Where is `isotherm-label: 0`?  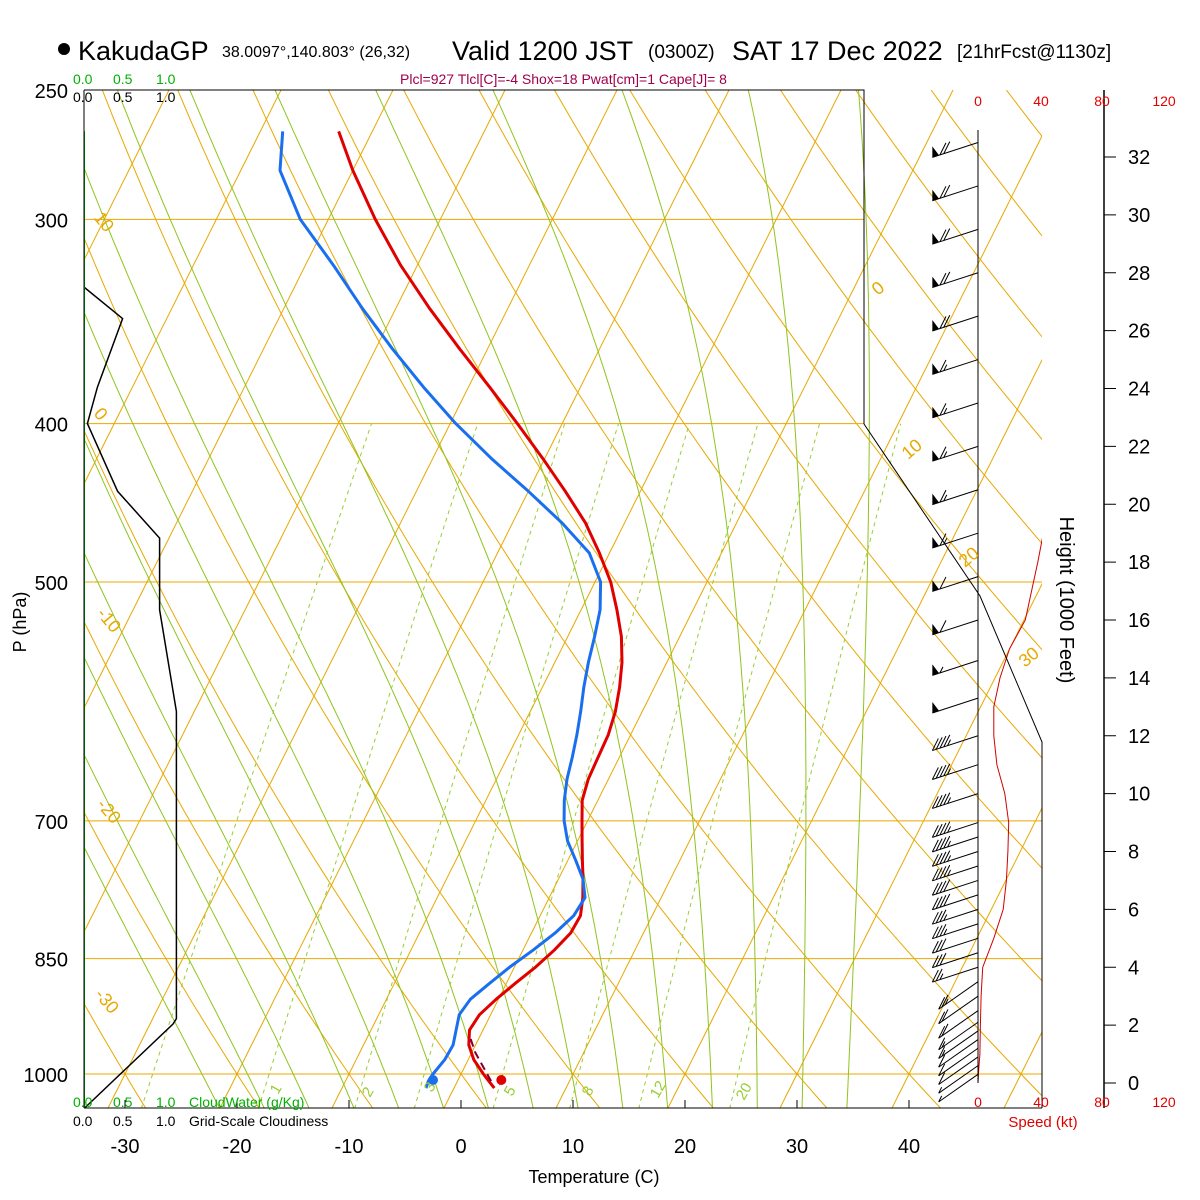 isotherm-label: 0 is located at coordinates (101, 414).